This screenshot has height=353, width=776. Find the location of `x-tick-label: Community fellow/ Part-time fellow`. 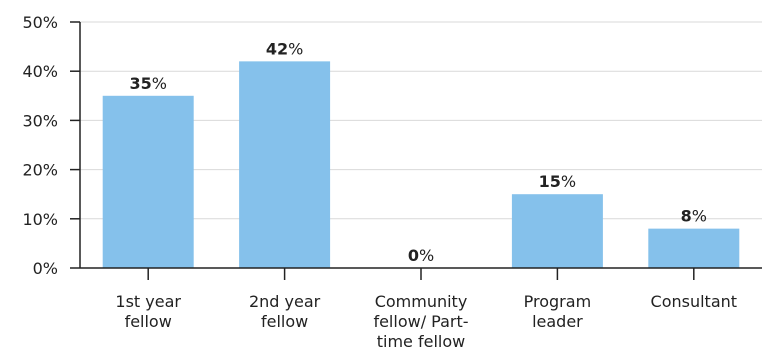

x-tick-label: Community fellow/ Part-time fellow is located at coordinates (420, 321).